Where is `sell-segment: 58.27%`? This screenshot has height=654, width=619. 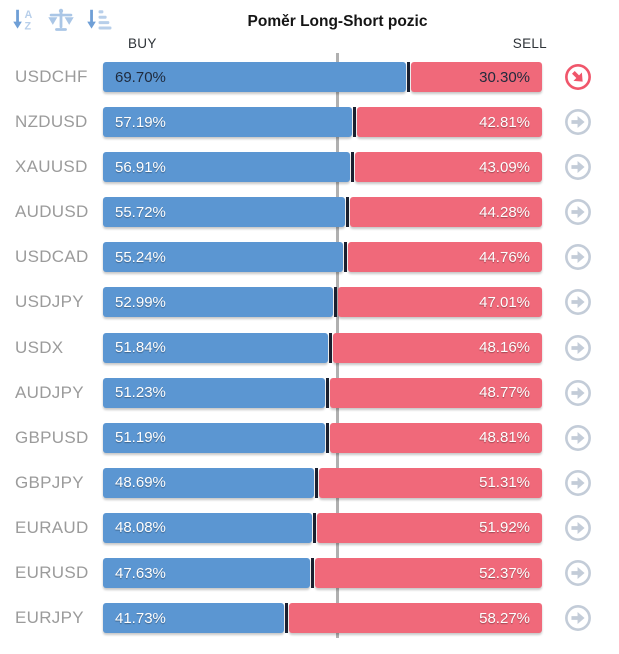 sell-segment: 58.27% is located at coordinates (415, 618).